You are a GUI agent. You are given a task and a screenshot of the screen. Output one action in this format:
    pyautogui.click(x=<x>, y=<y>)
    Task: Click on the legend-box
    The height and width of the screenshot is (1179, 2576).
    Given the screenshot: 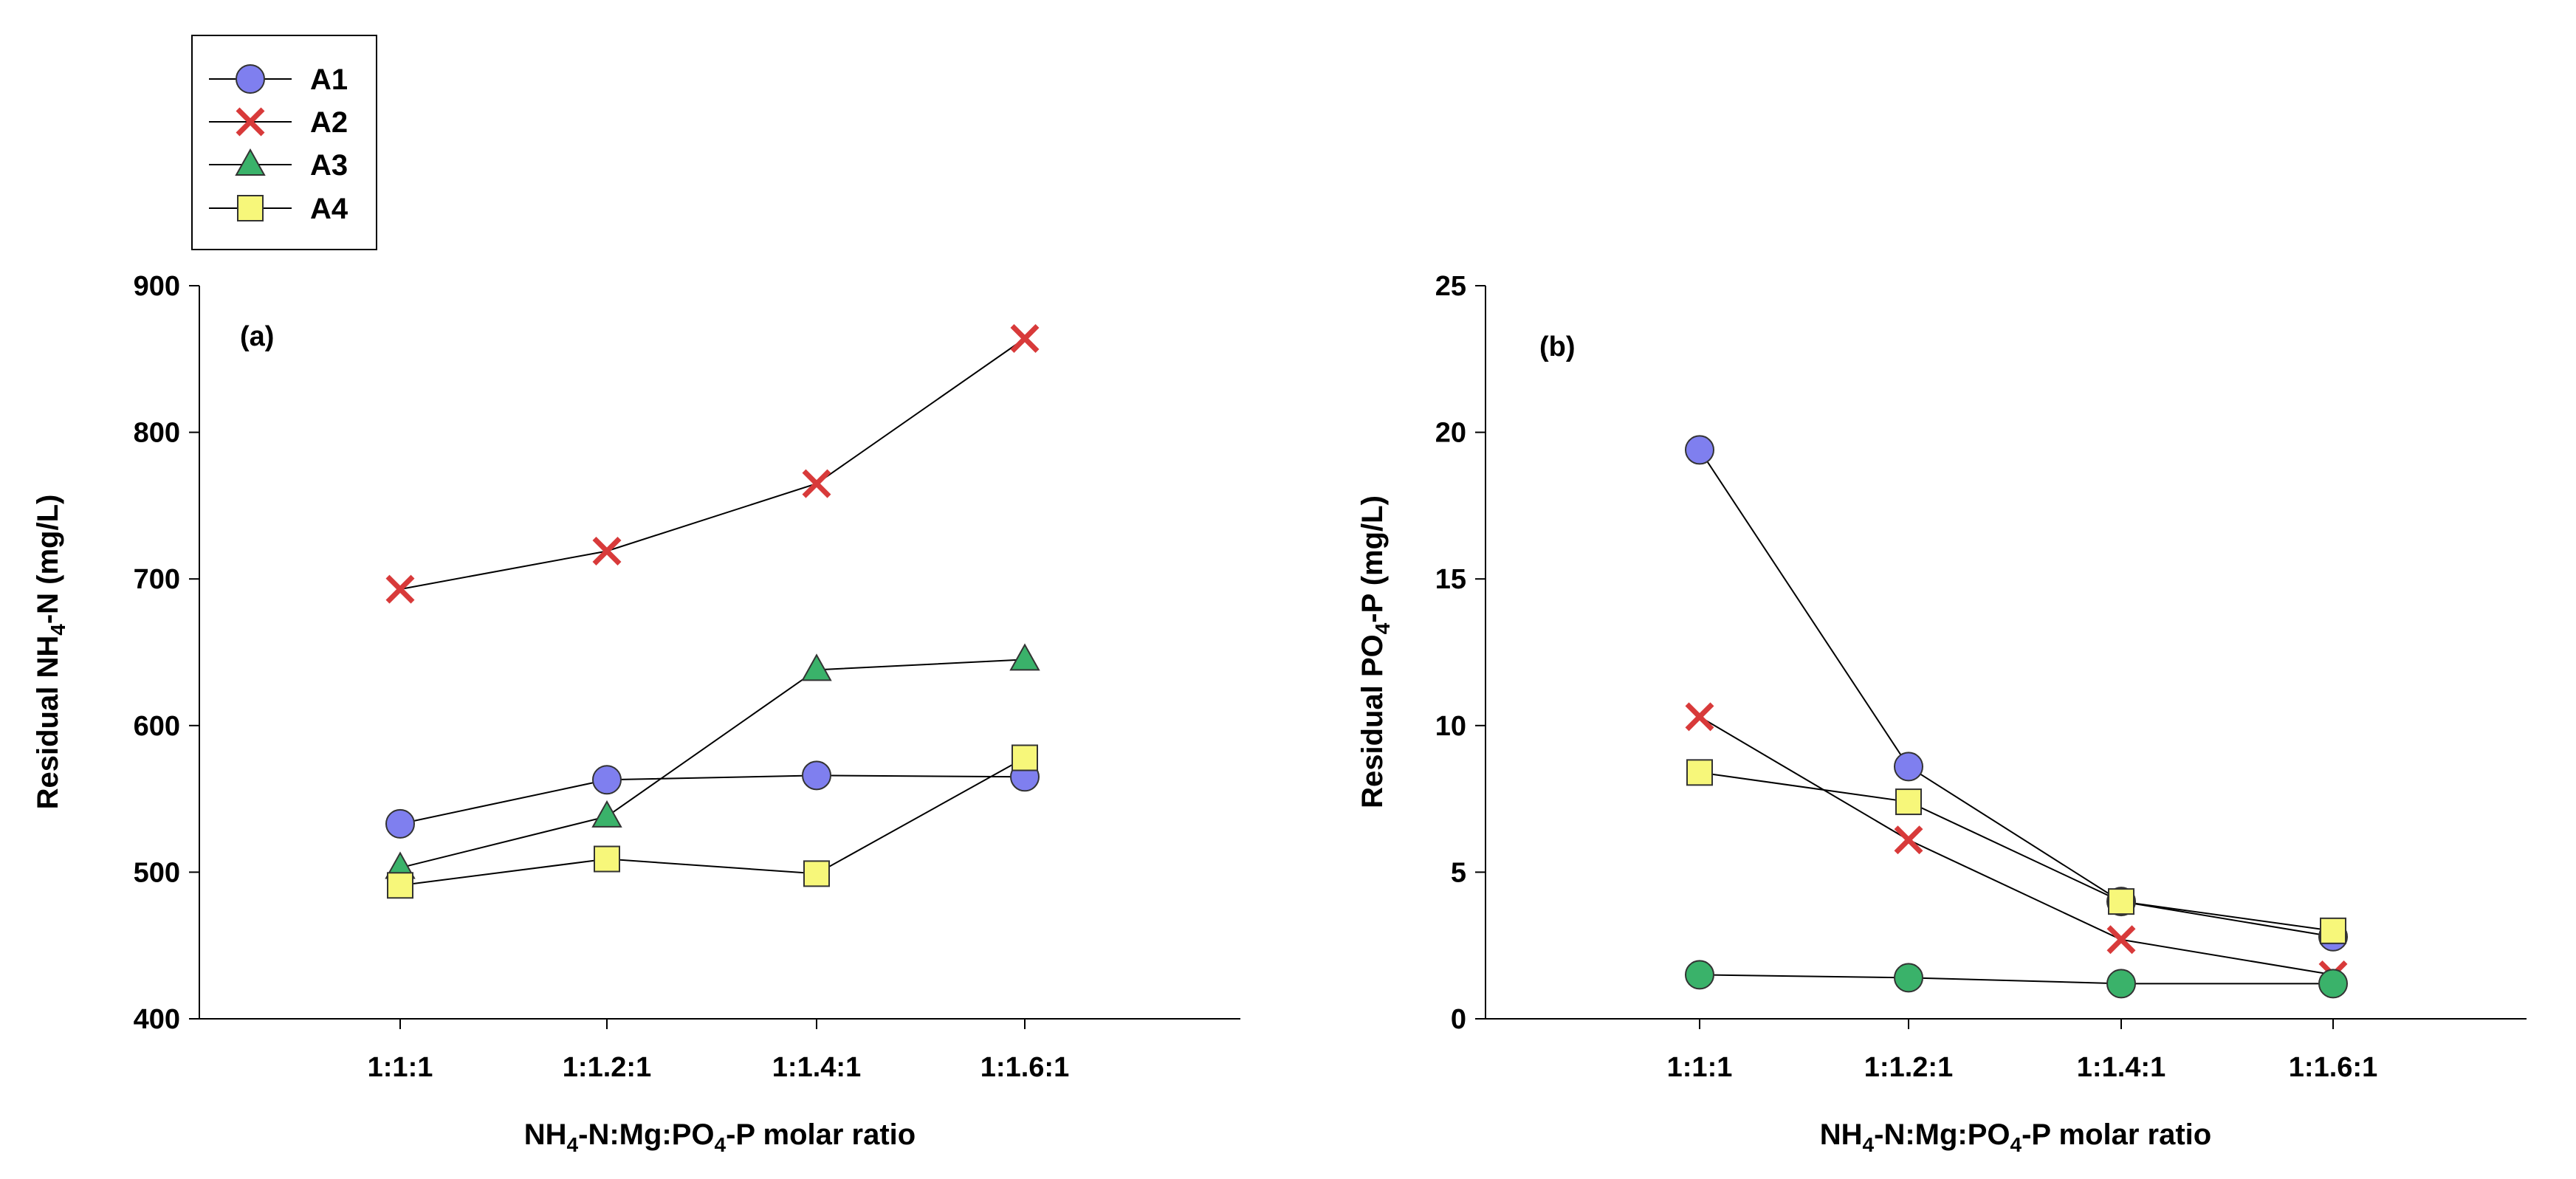 What is the action you would take?
    pyautogui.click(x=284, y=142)
    